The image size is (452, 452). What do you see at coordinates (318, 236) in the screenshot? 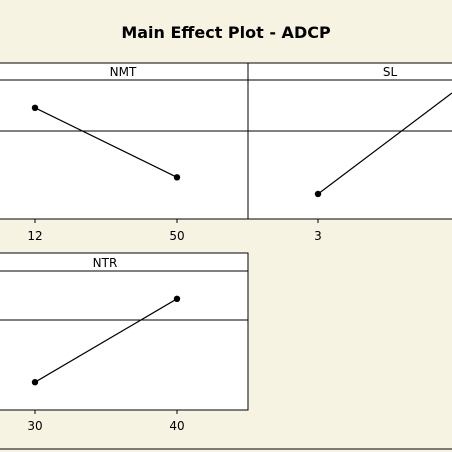
I see `panel-sl-tick-label-3: 3` at bounding box center [318, 236].